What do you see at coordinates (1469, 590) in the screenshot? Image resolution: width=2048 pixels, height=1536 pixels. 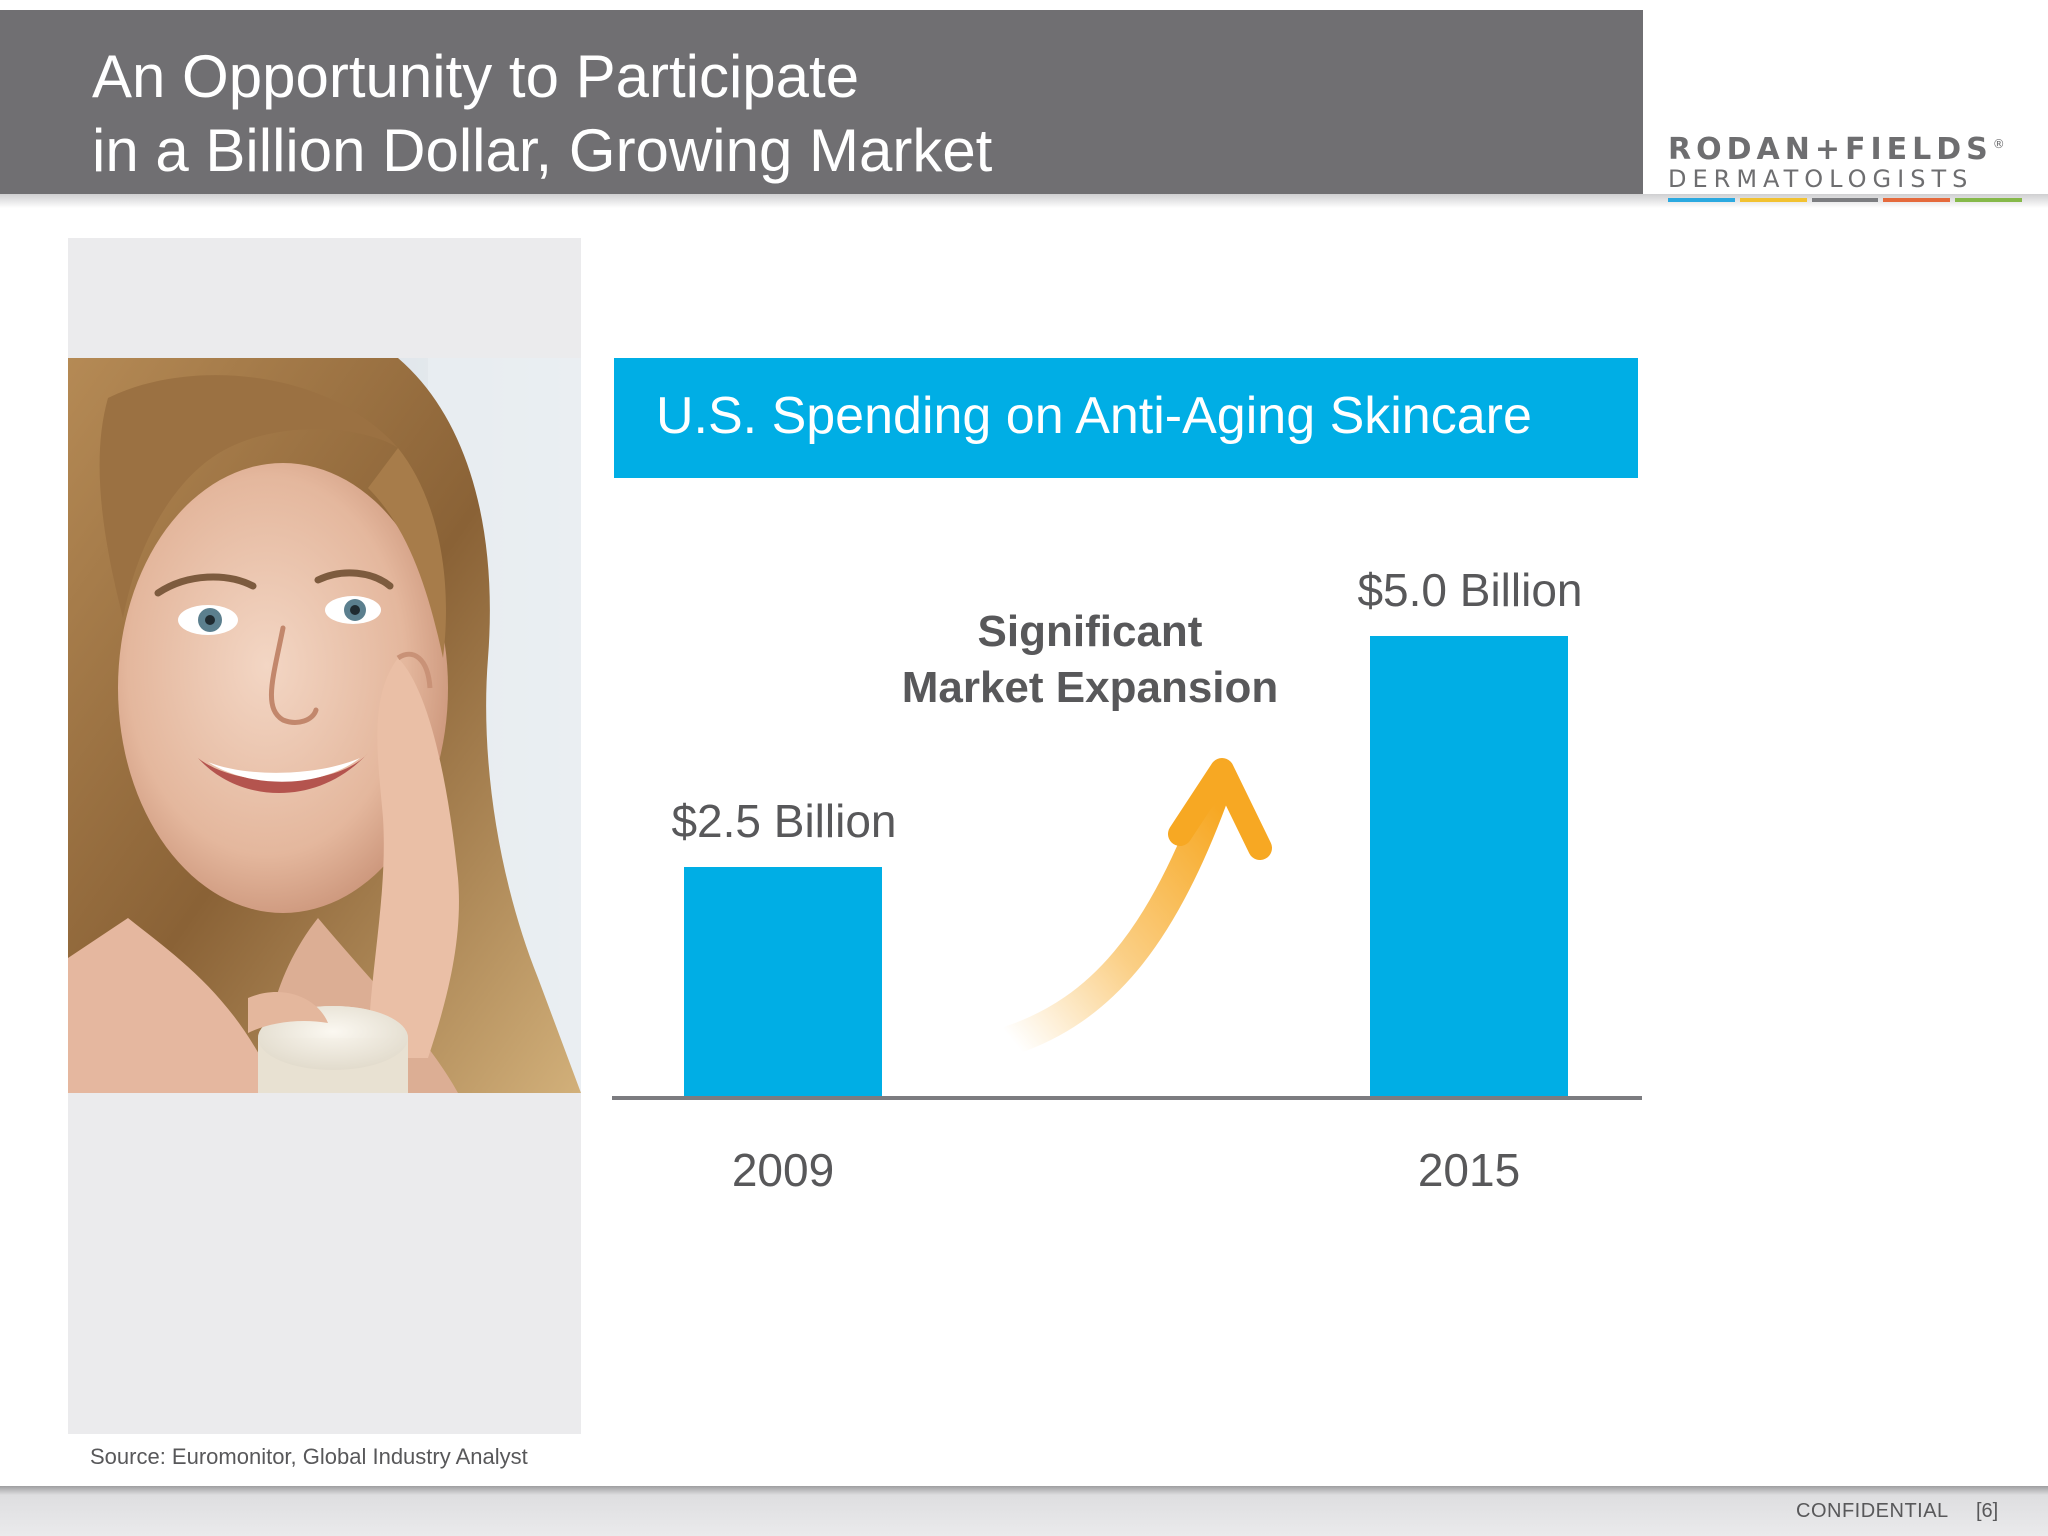 I see `data-label-2015: $5.0 Billion` at bounding box center [1469, 590].